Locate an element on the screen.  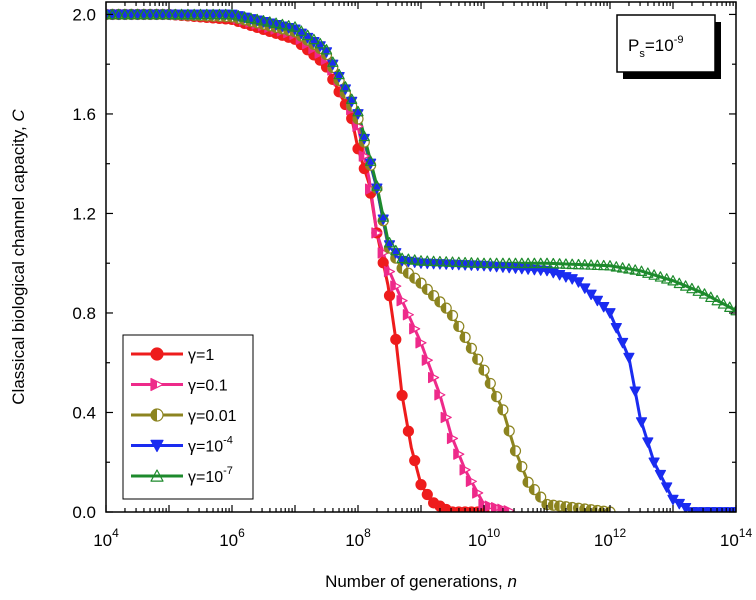
y-tick-label: 1.6 is located at coordinates (84, 114).